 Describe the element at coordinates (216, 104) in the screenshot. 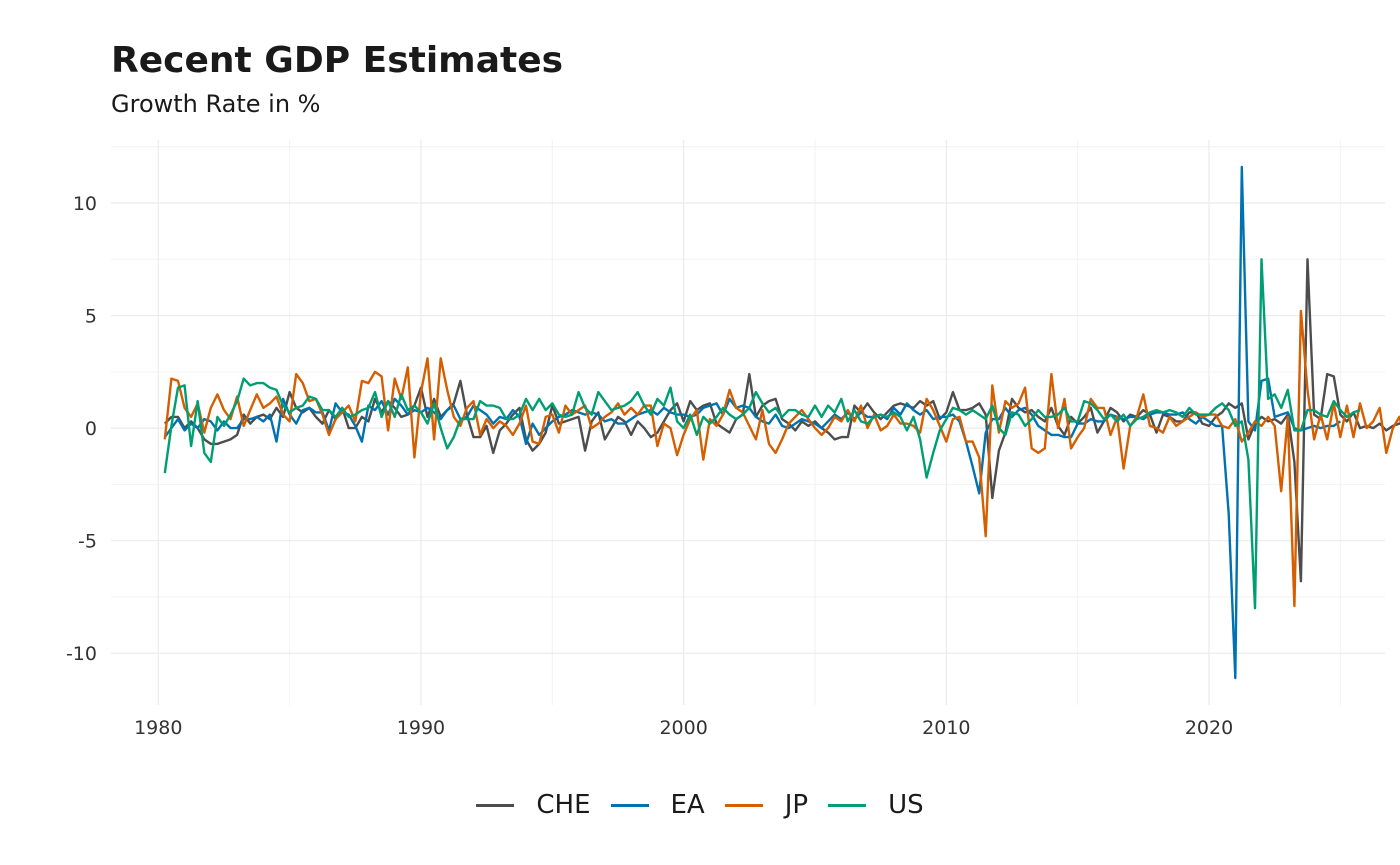

I see `chart-subtitle: Growth Rate in %` at that location.